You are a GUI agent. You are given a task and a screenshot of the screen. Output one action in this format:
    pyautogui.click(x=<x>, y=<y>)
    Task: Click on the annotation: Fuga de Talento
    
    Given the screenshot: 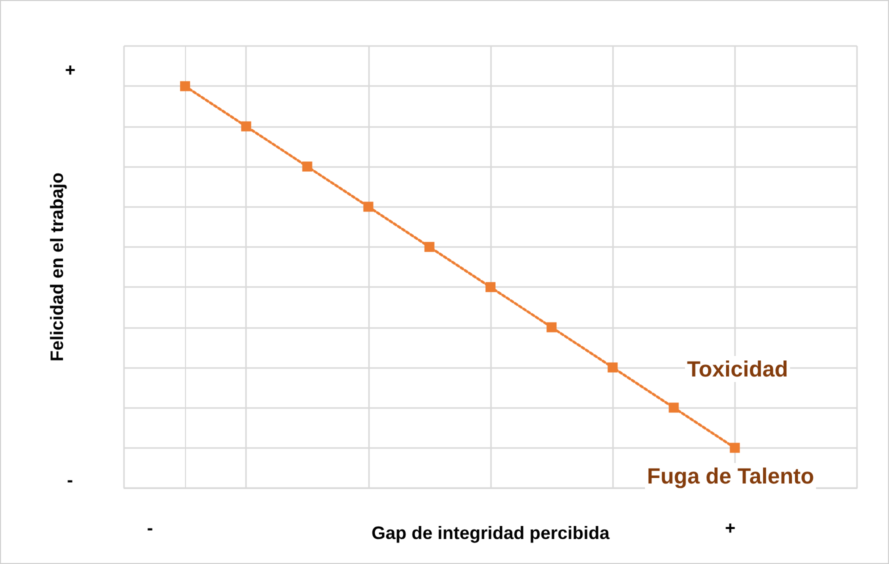 What is the action you would take?
    pyautogui.click(x=730, y=476)
    